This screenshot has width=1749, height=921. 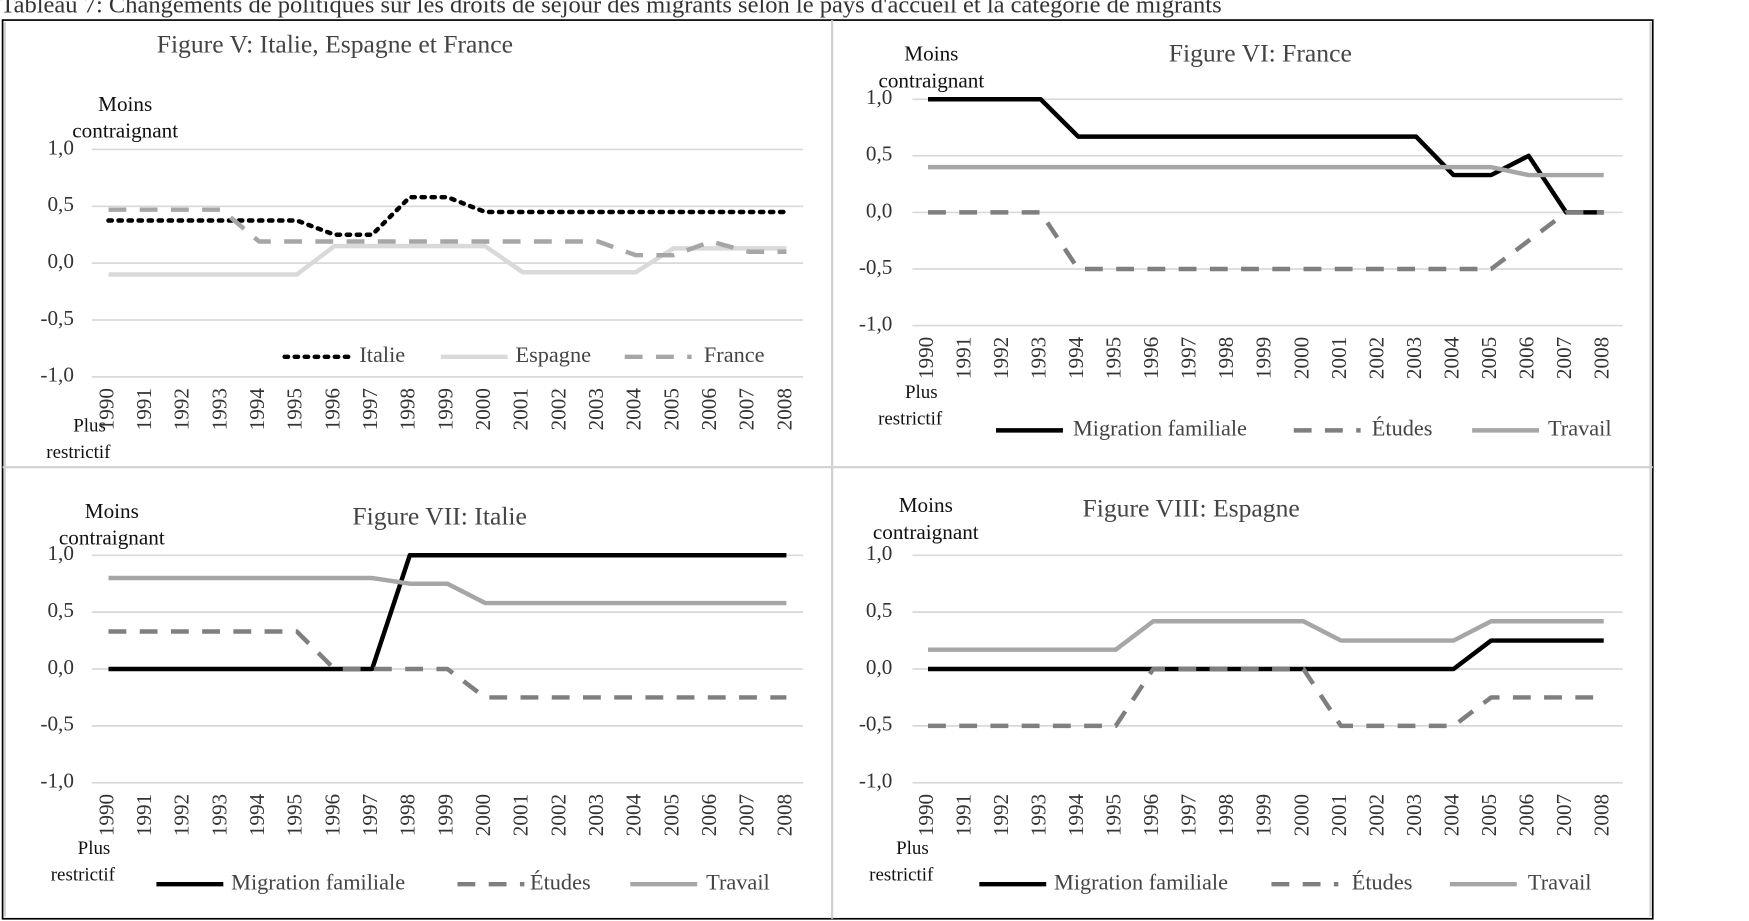 What do you see at coordinates (219, 409) in the screenshot?
I see `x-tick-label: 1993` at bounding box center [219, 409].